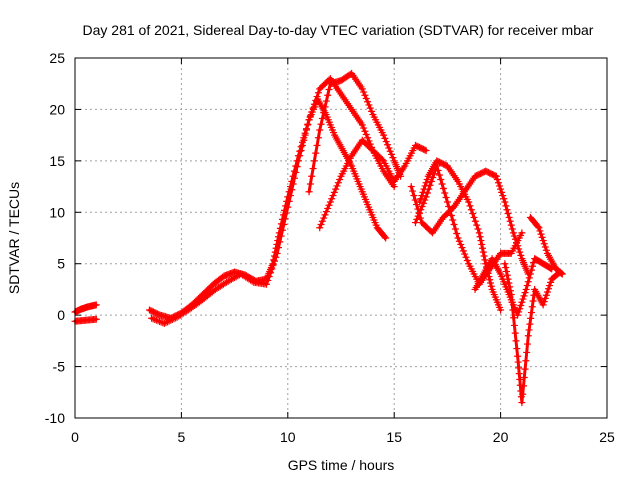 The width and height of the screenshot is (640, 480). What do you see at coordinates (57, 212) in the screenshot?
I see `y-tick-label: 10` at bounding box center [57, 212].